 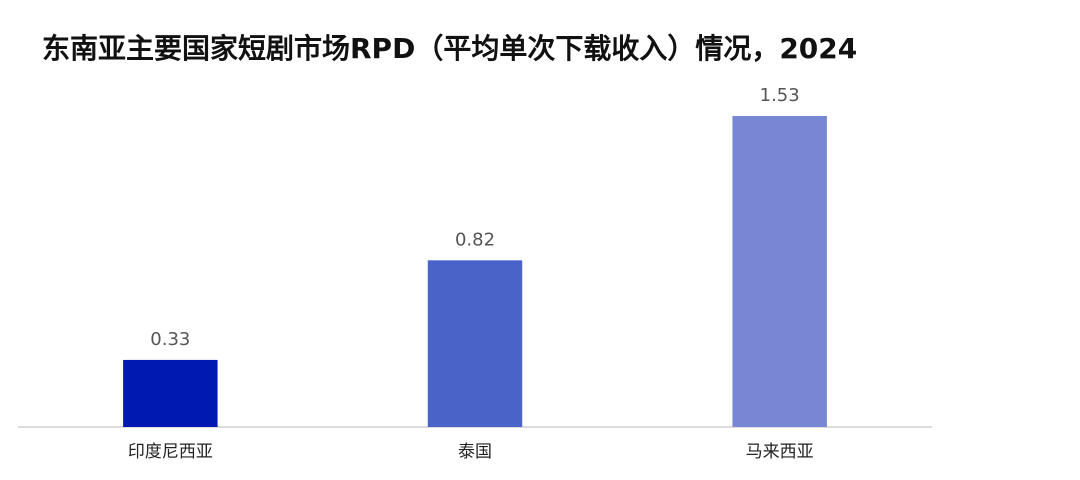 What do you see at coordinates (475, 452) in the screenshot?
I see `x-tick-label: 泰国` at bounding box center [475, 452].